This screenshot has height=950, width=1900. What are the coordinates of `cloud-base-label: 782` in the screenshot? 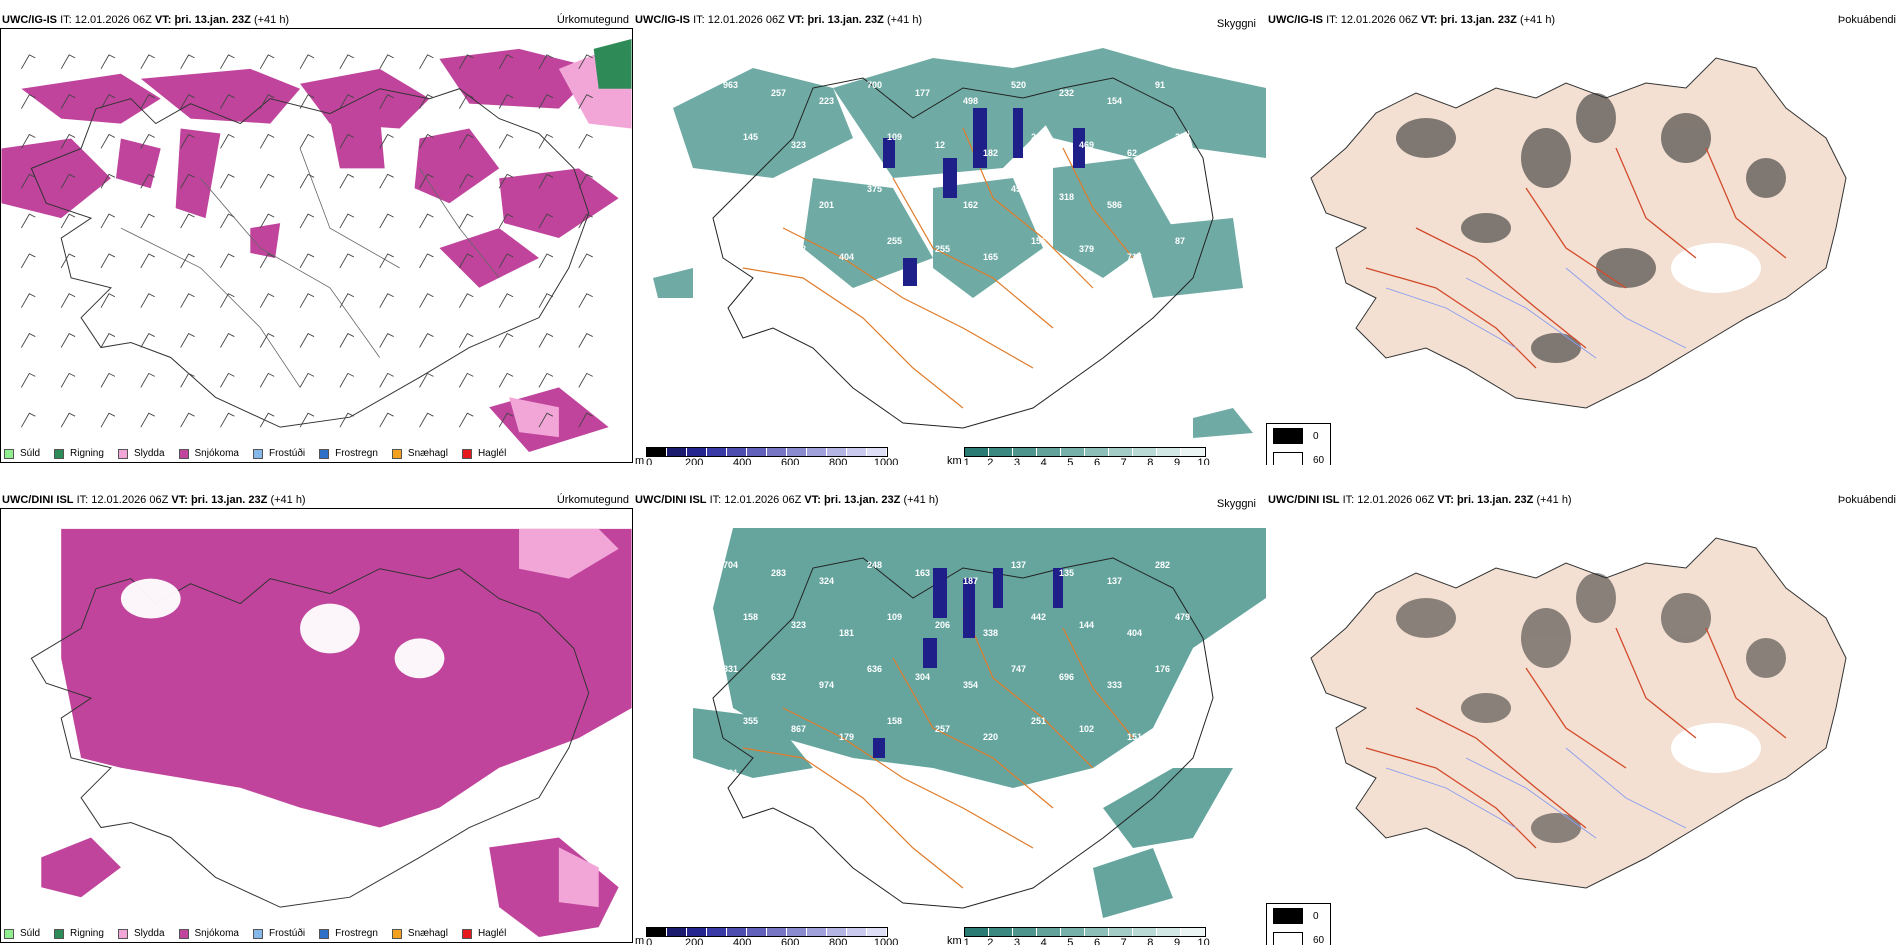 It's located at (778, 197).